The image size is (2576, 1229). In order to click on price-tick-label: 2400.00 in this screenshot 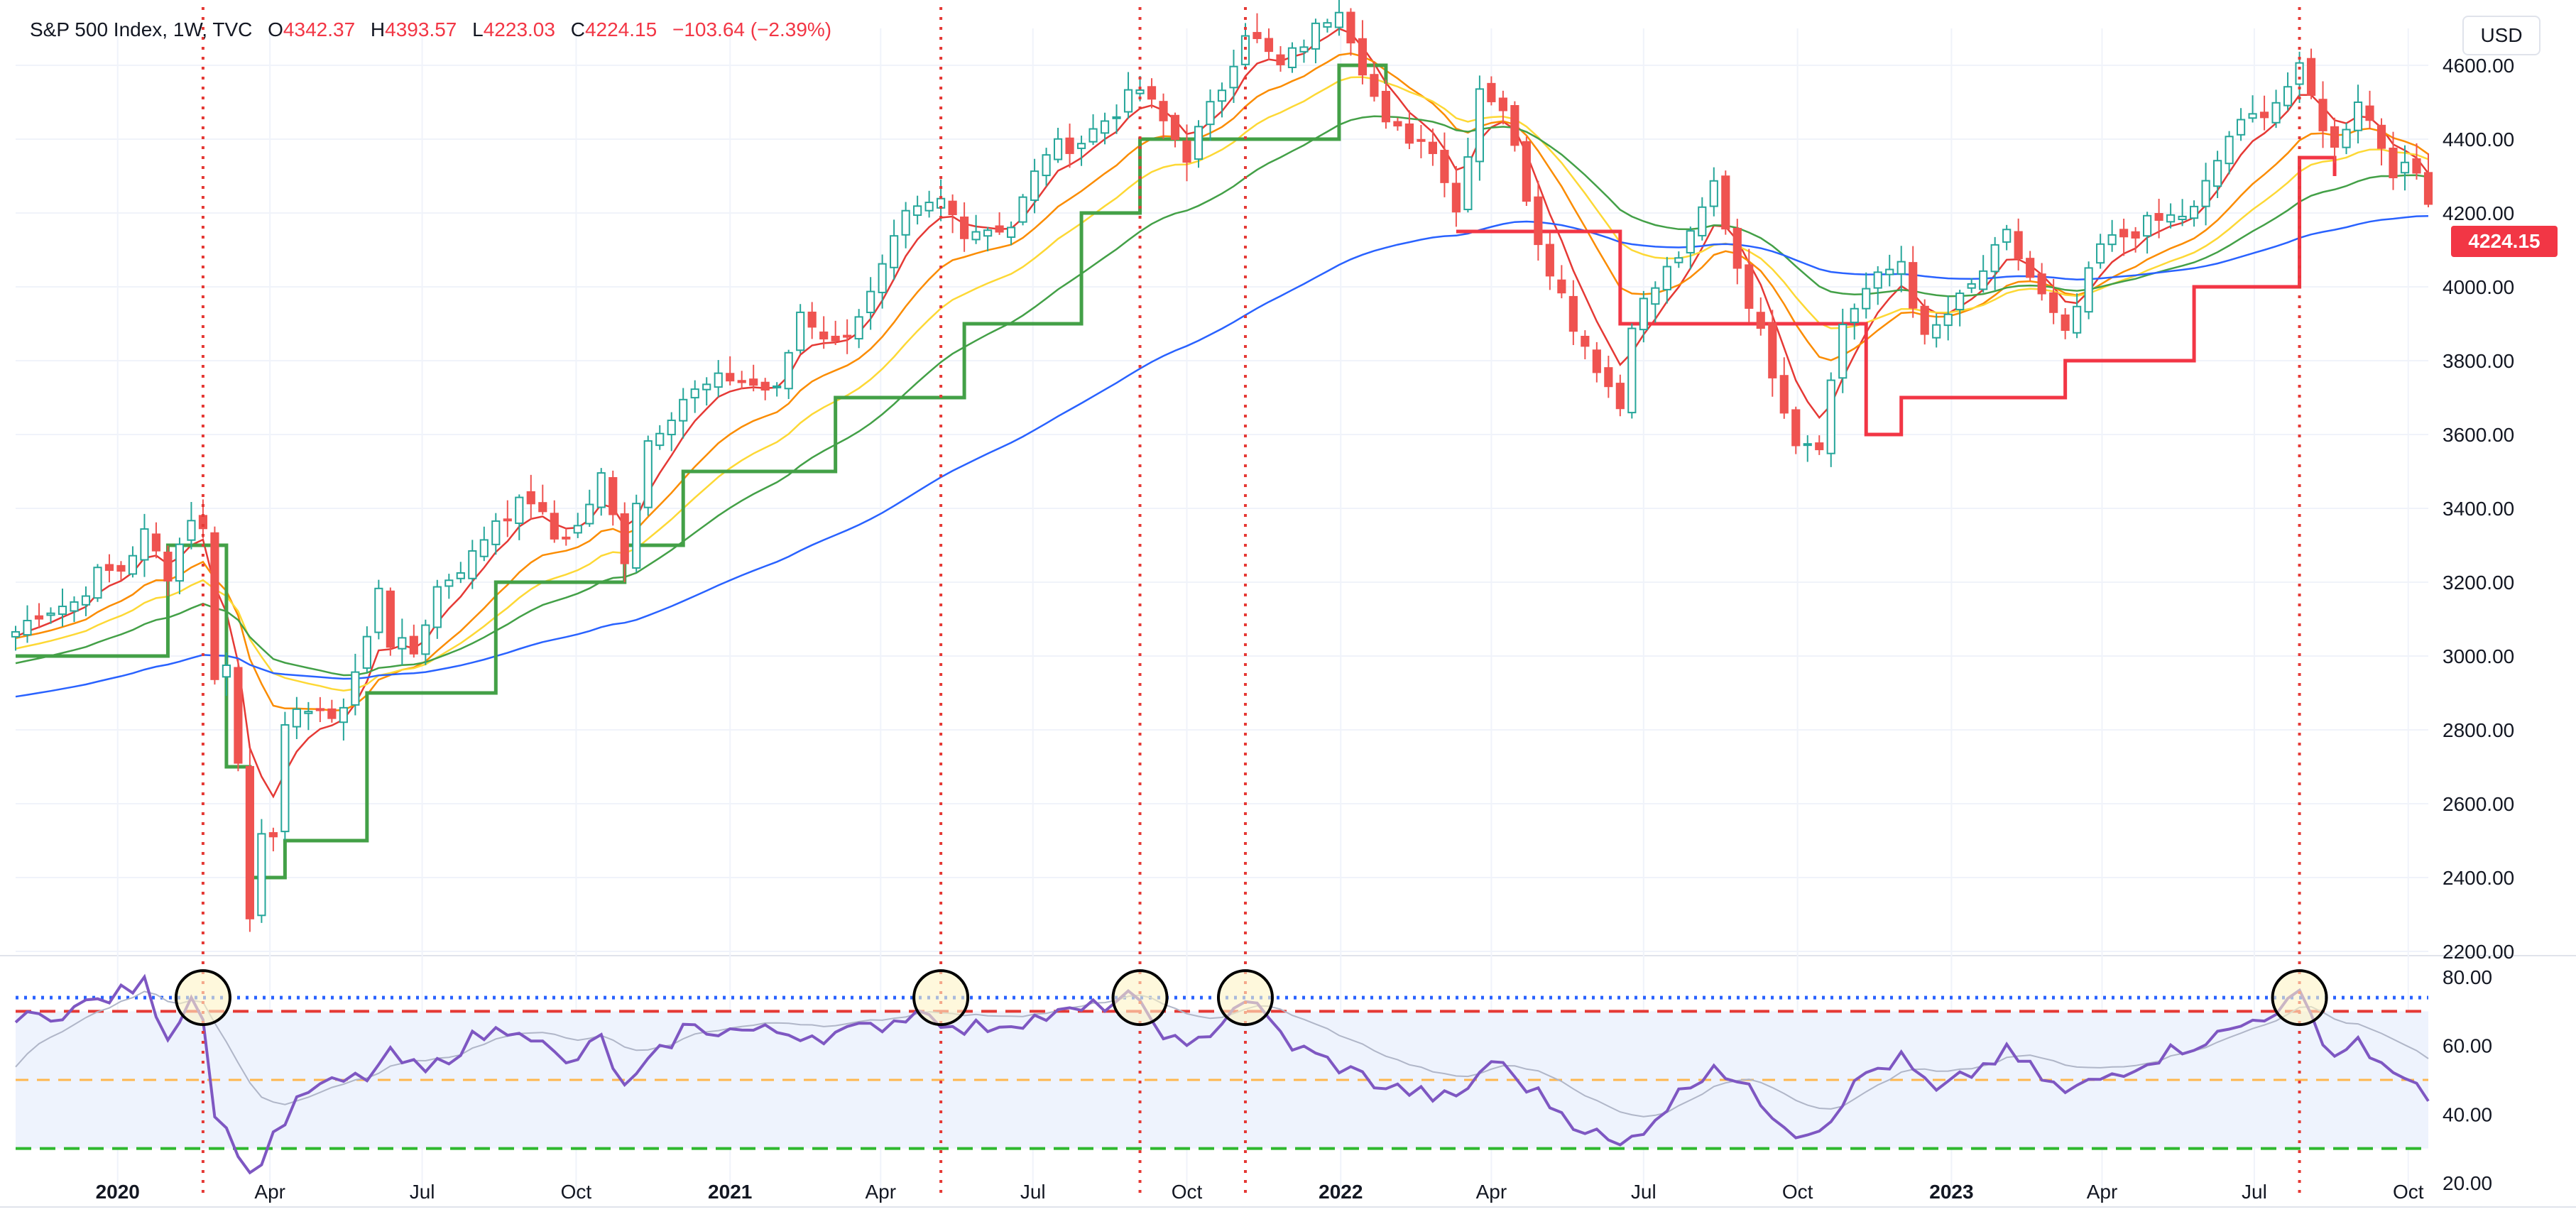, I will do `click(2478, 878)`.